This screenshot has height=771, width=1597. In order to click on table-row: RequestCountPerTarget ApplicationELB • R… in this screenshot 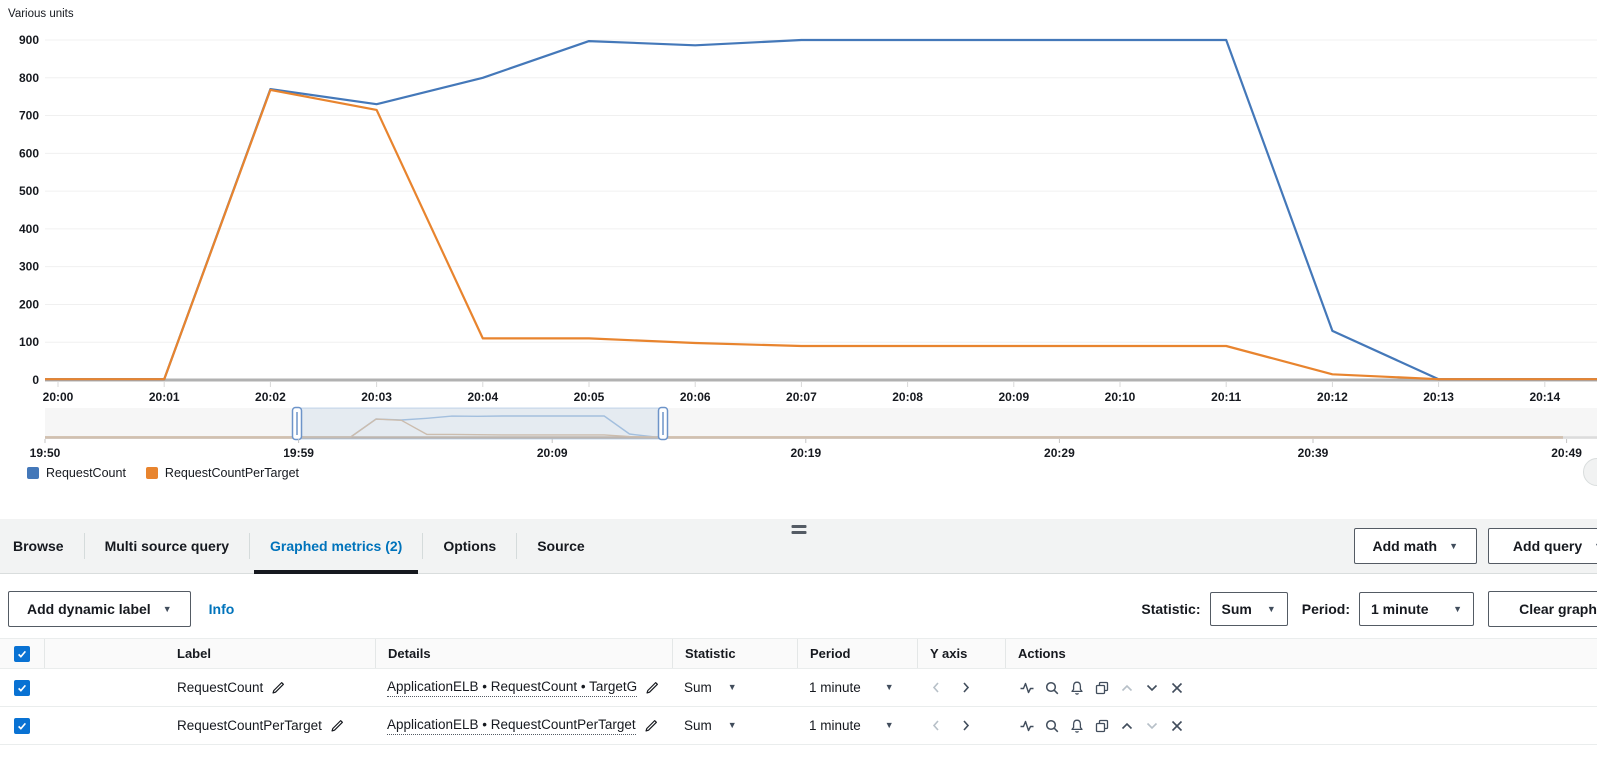, I will do `click(798, 726)`.